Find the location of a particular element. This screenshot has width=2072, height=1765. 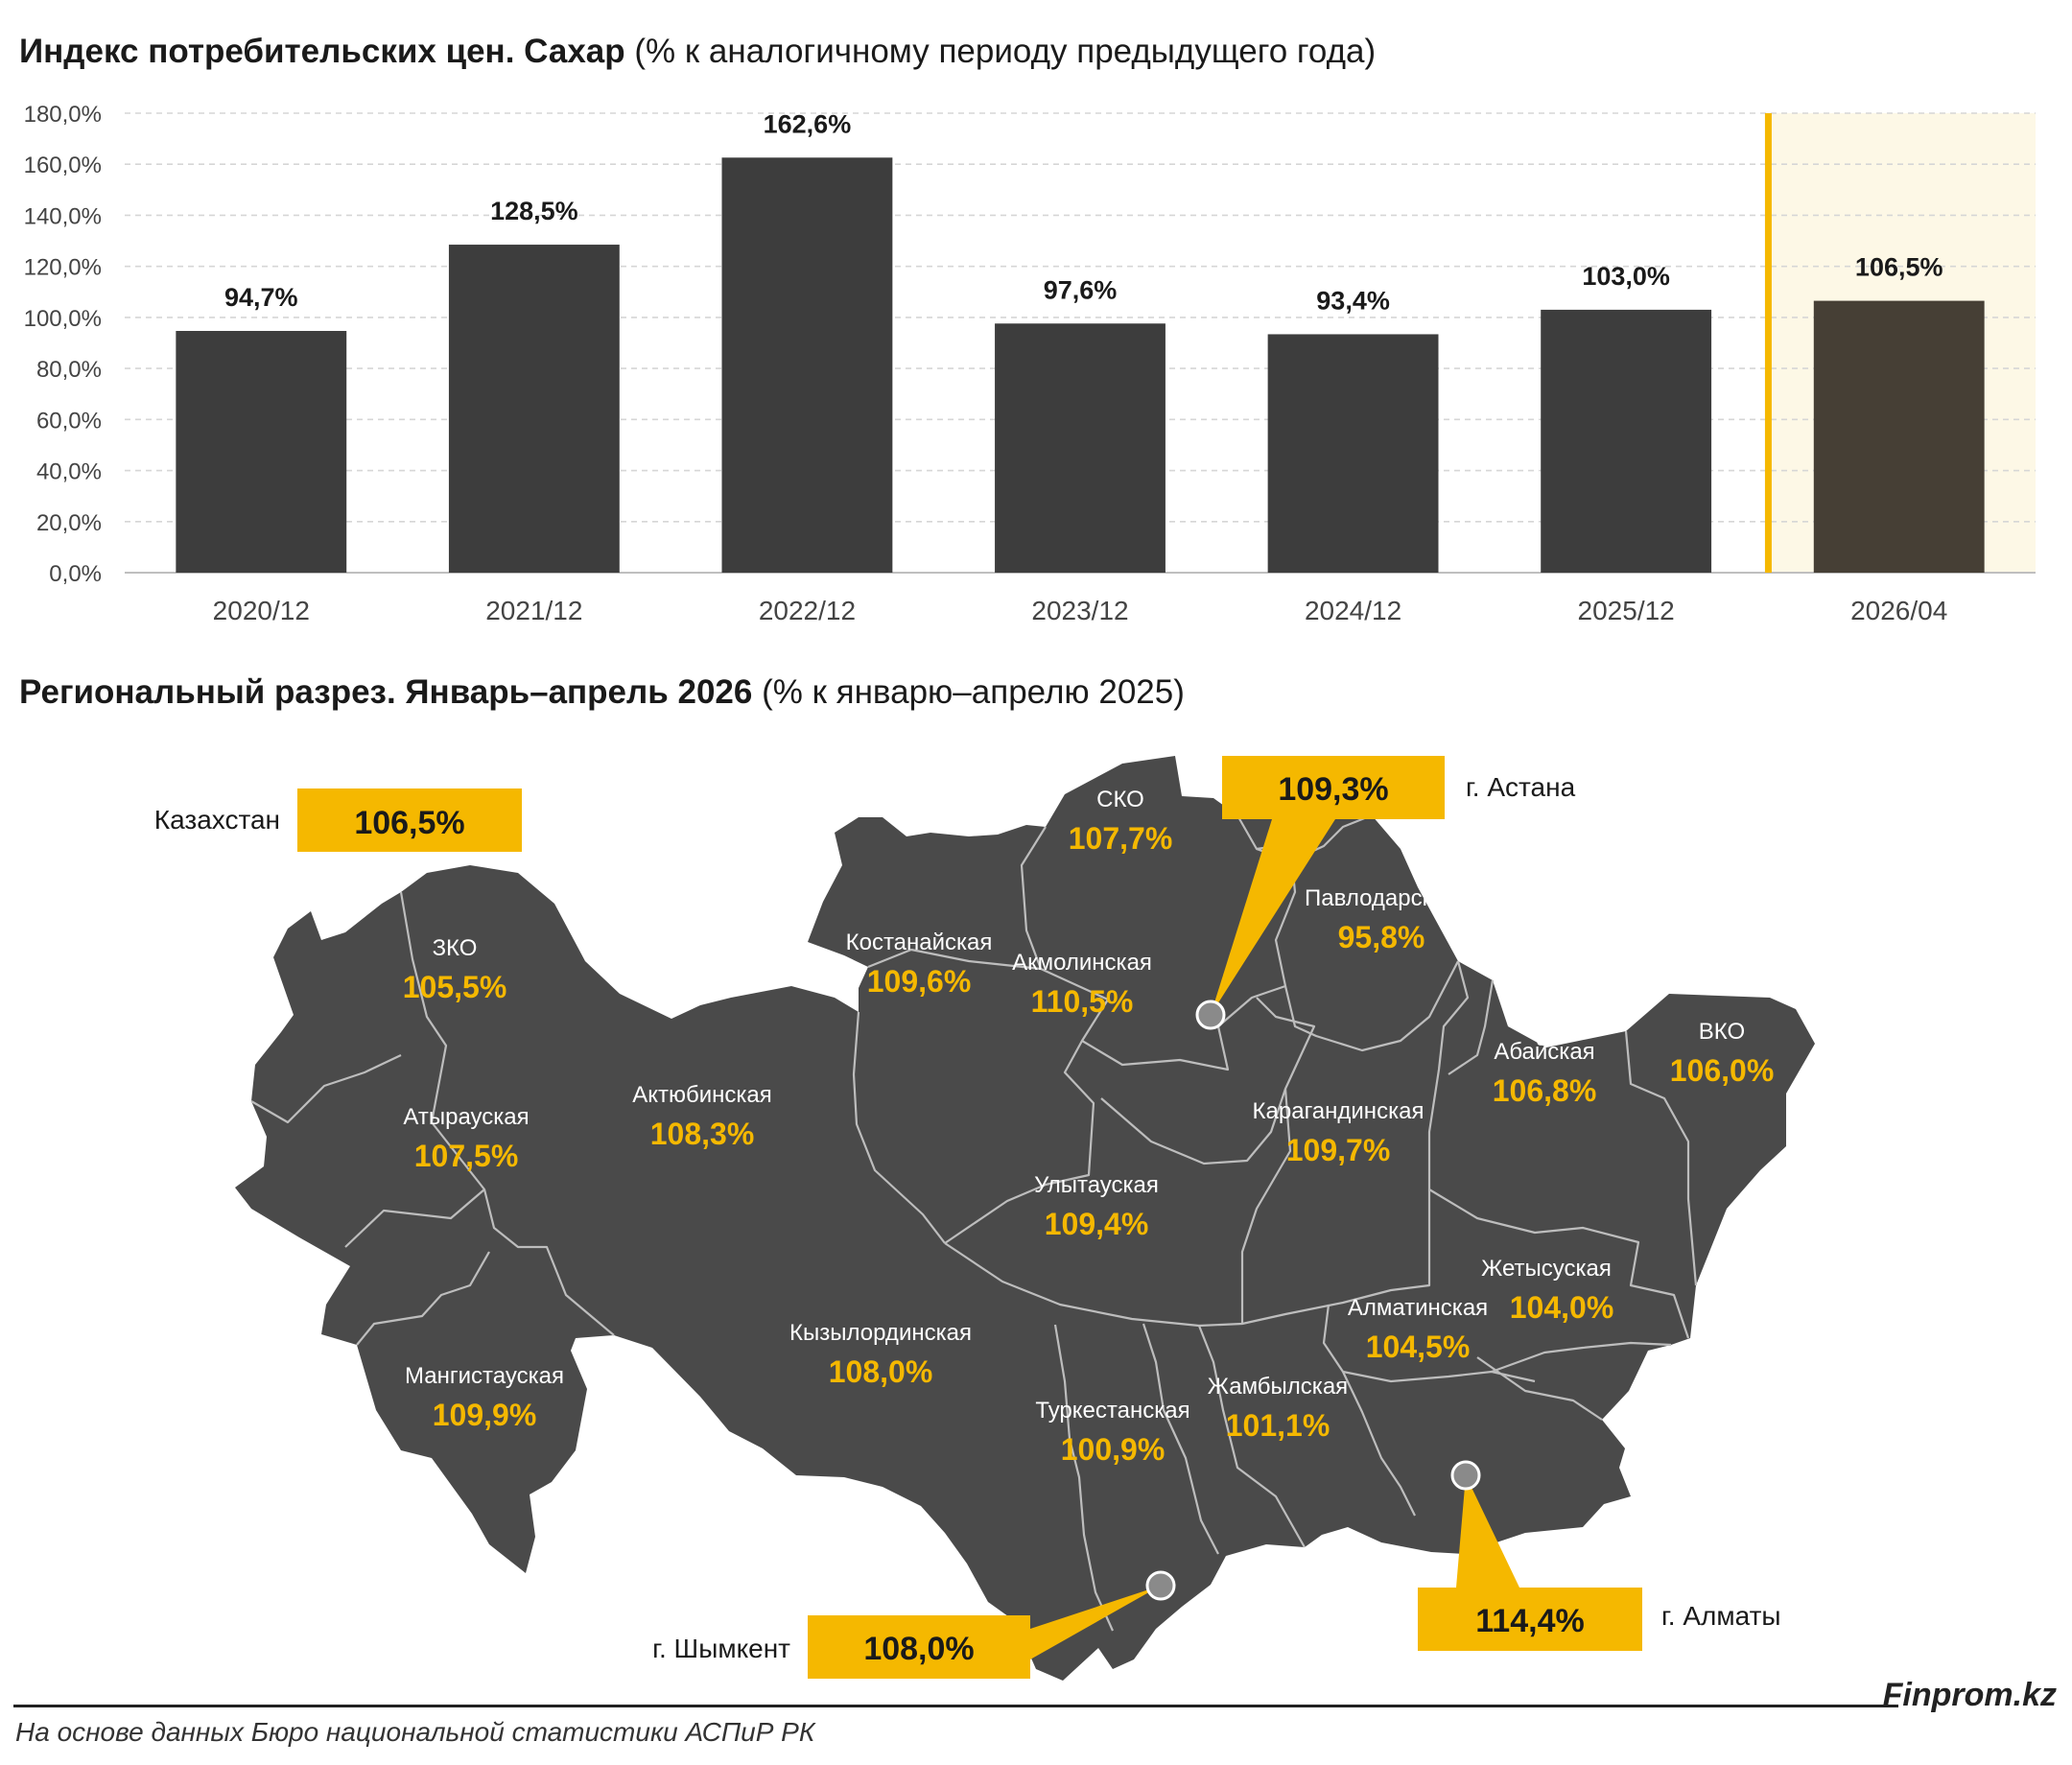

region-Атырауская-value: 107,5% is located at coordinates (466, 1156).